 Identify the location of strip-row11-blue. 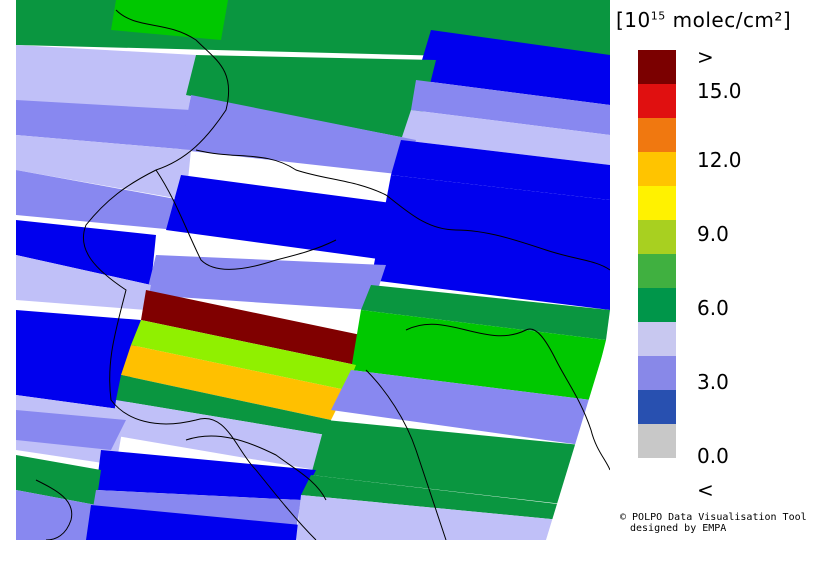
(206, 475).